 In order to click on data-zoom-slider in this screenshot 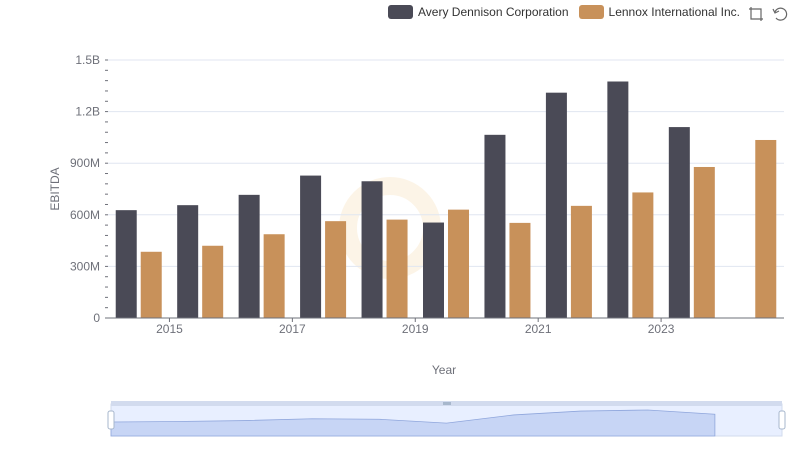, I will do `click(446, 419)`.